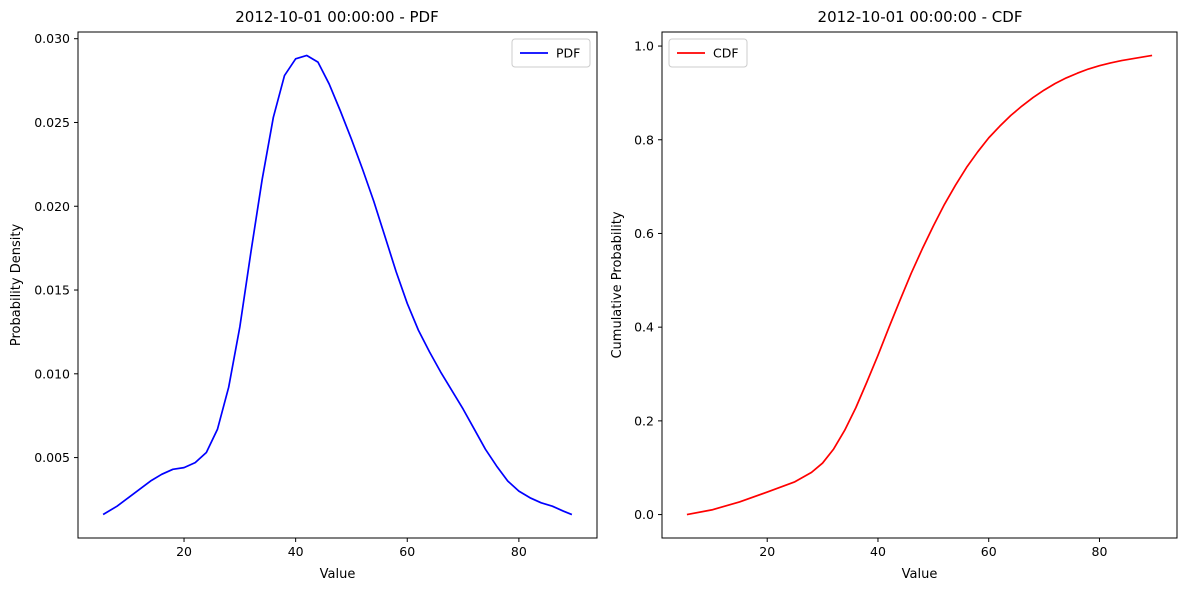 The image size is (1189, 590). I want to click on legend-label: PDF, so click(568, 53).